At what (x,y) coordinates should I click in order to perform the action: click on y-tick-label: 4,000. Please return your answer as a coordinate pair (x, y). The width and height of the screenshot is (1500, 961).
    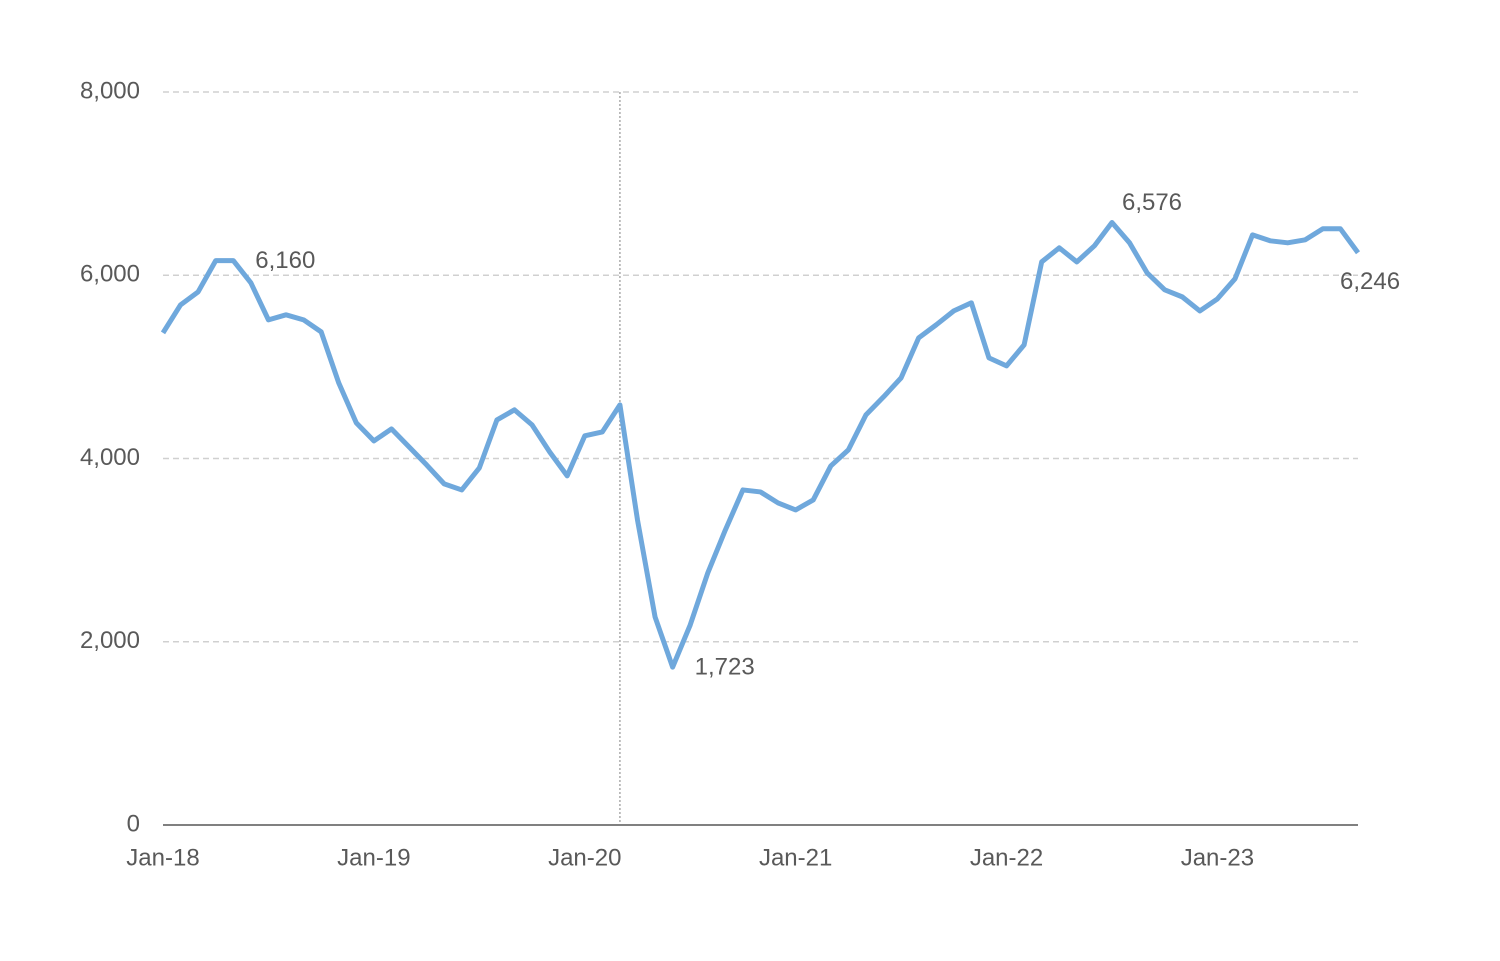
    Looking at the image, I should click on (110, 457).